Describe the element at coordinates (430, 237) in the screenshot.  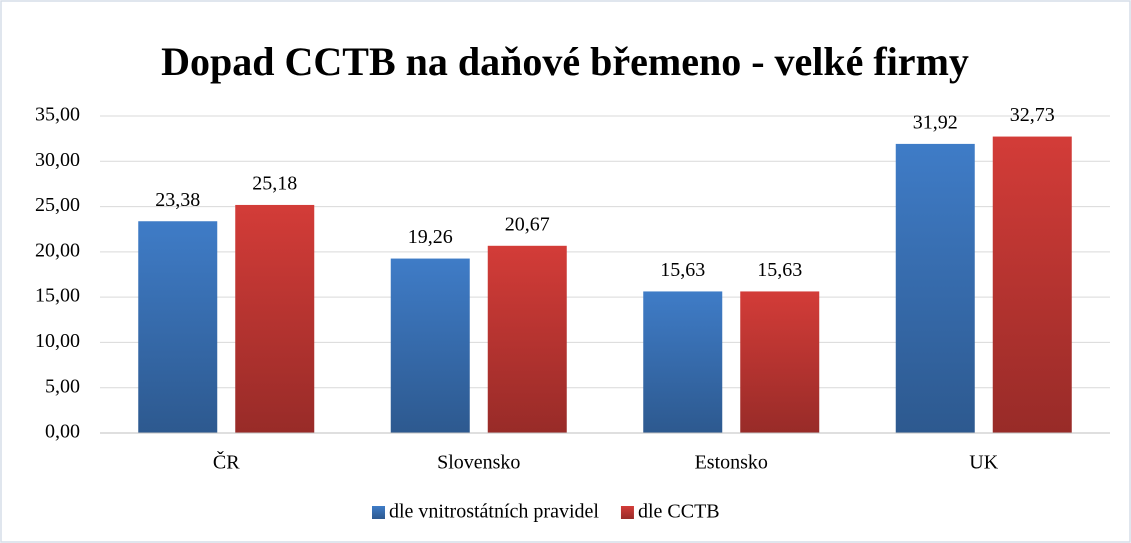
I see `data-label: 19,26` at that location.